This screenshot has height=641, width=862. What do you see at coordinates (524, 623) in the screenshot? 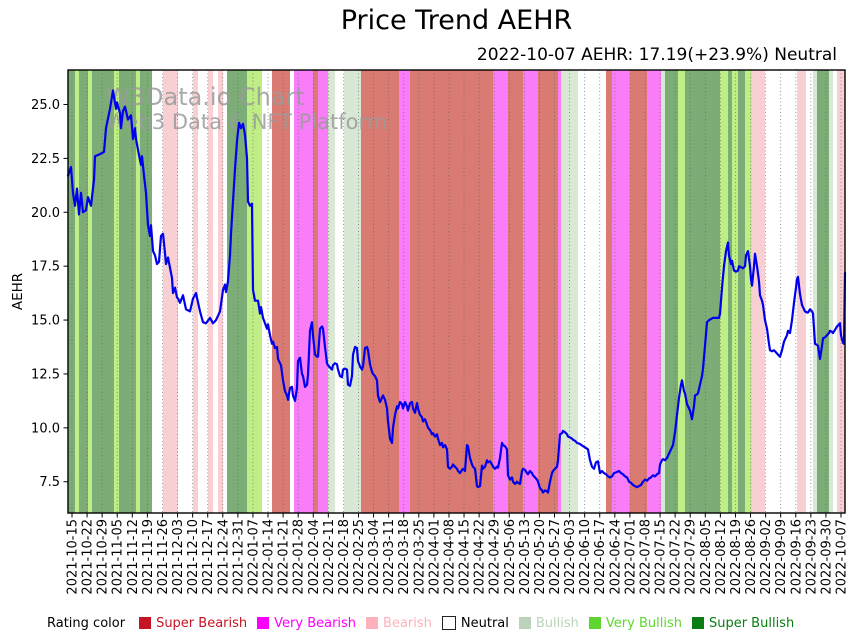
I see `legend-swatch-bullish` at bounding box center [524, 623].